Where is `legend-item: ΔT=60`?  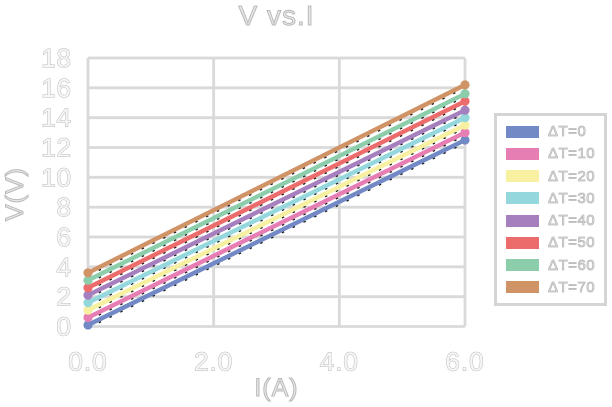 legend-item: ΔT=60 is located at coordinates (555, 265).